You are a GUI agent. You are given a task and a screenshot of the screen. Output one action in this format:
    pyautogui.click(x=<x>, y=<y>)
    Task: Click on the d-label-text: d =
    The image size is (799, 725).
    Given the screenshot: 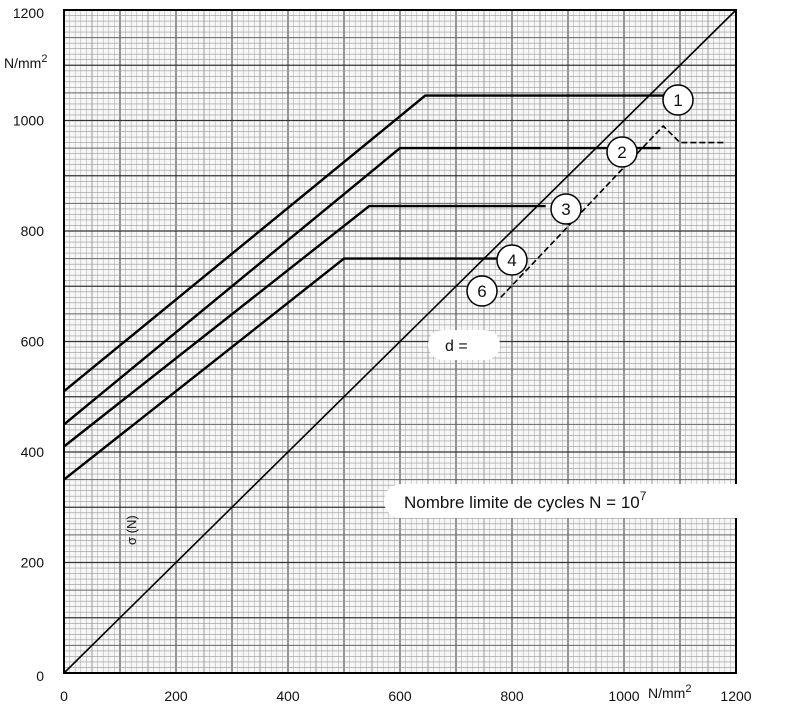 What is the action you would take?
    pyautogui.click(x=456, y=346)
    